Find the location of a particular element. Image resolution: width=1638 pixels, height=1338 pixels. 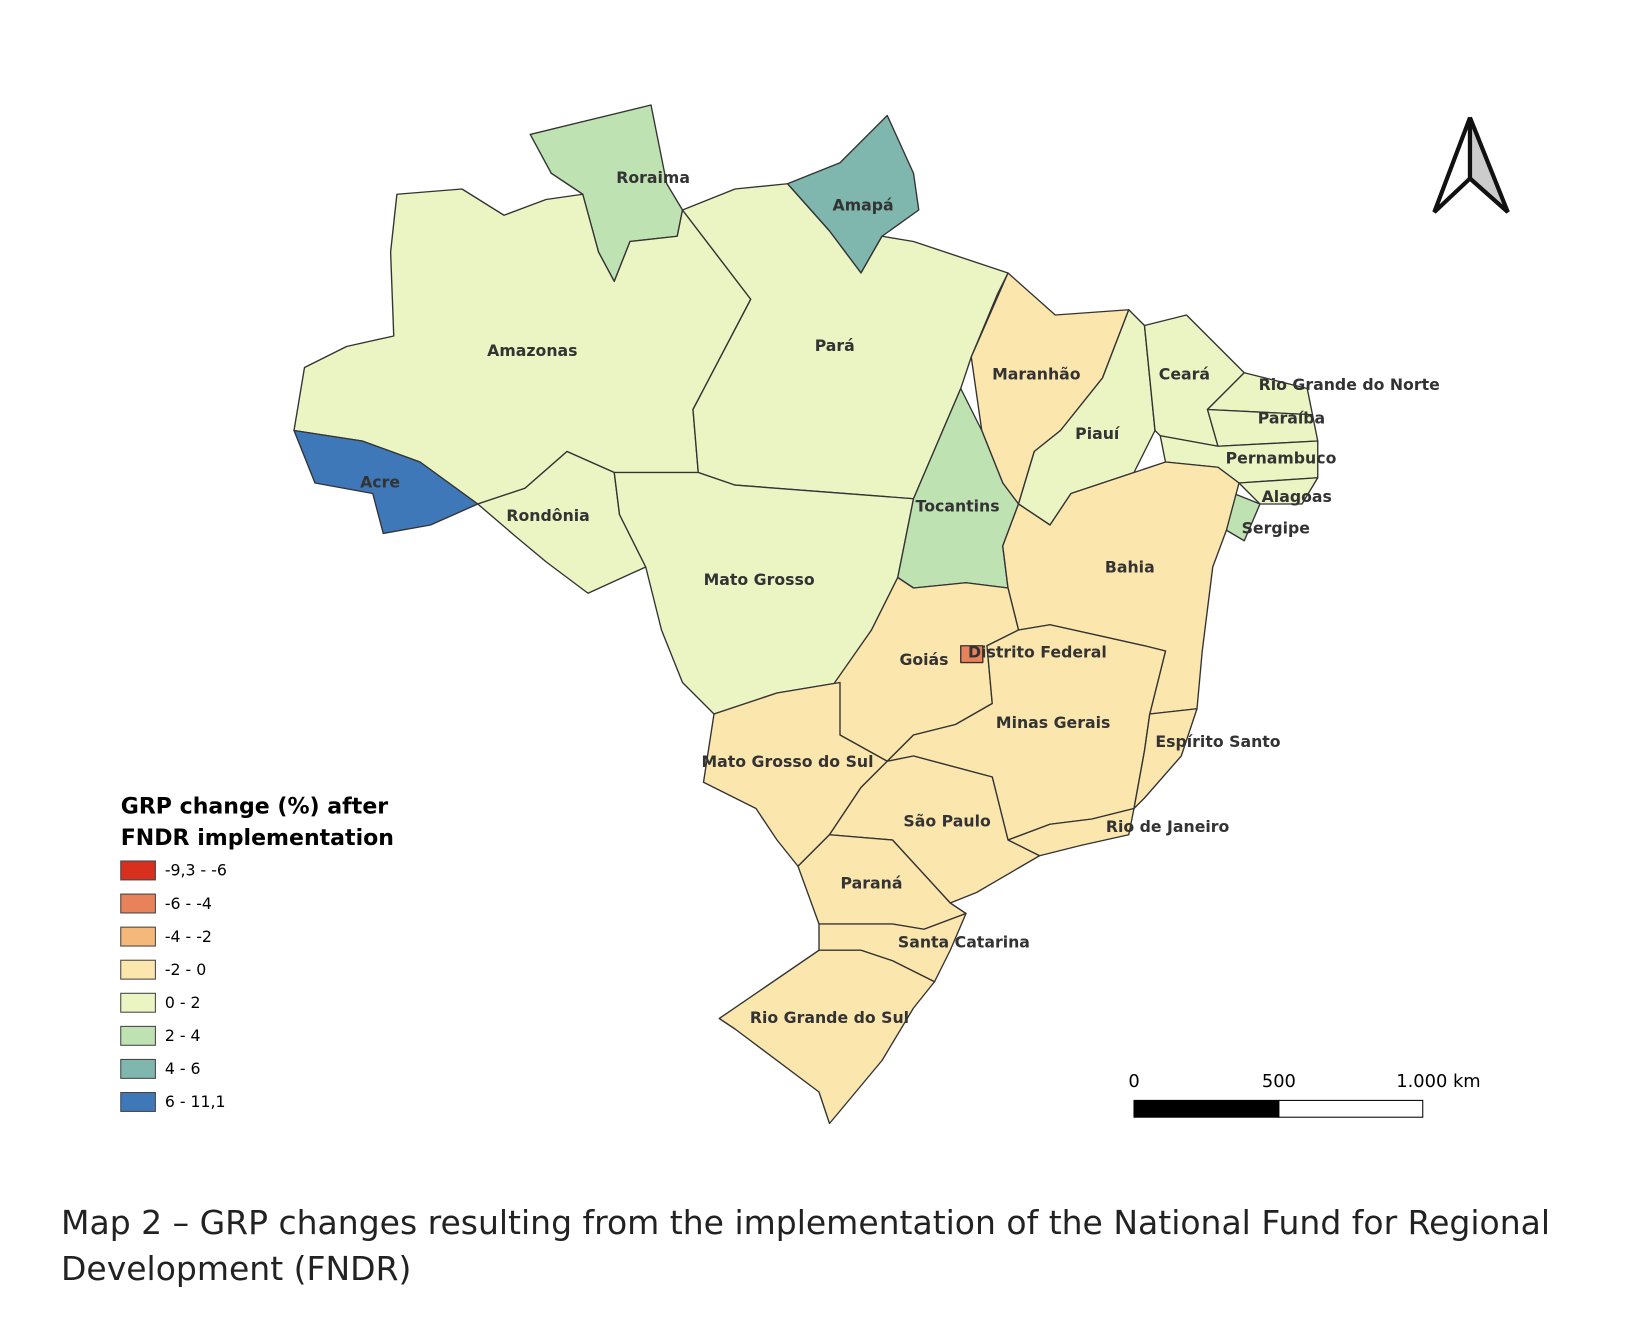

legend-label: 6 - 11,1 is located at coordinates (195, 1101).